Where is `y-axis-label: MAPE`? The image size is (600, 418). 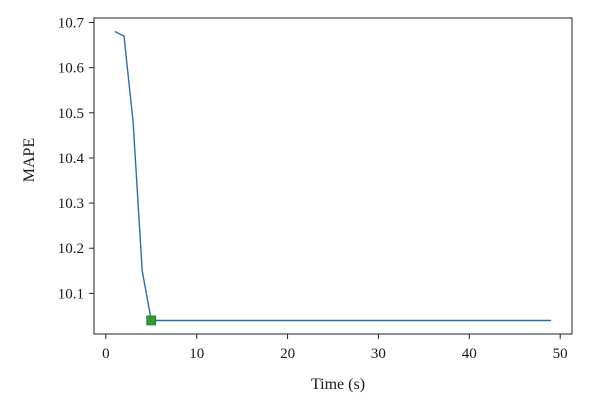 y-axis-label: MAPE is located at coordinates (29, 160).